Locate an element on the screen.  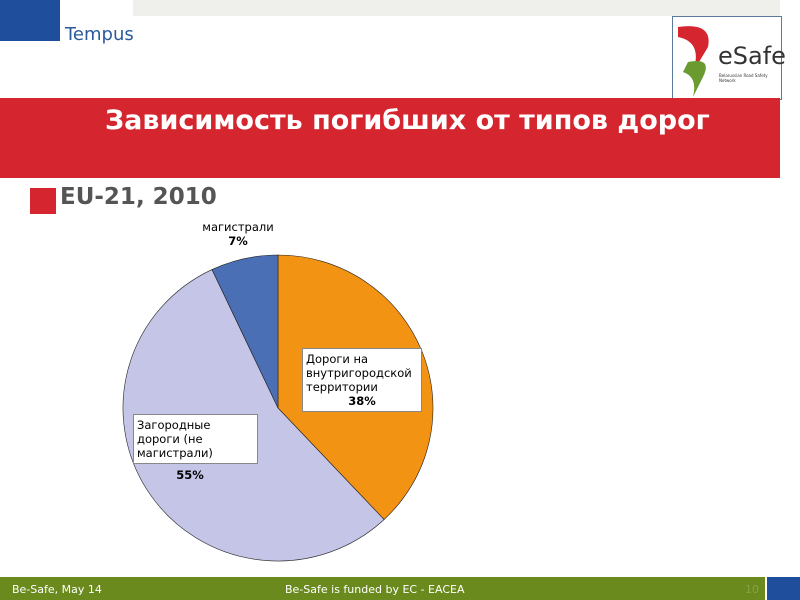
label-motorways-name: магистрали is located at coordinates (238, 227).